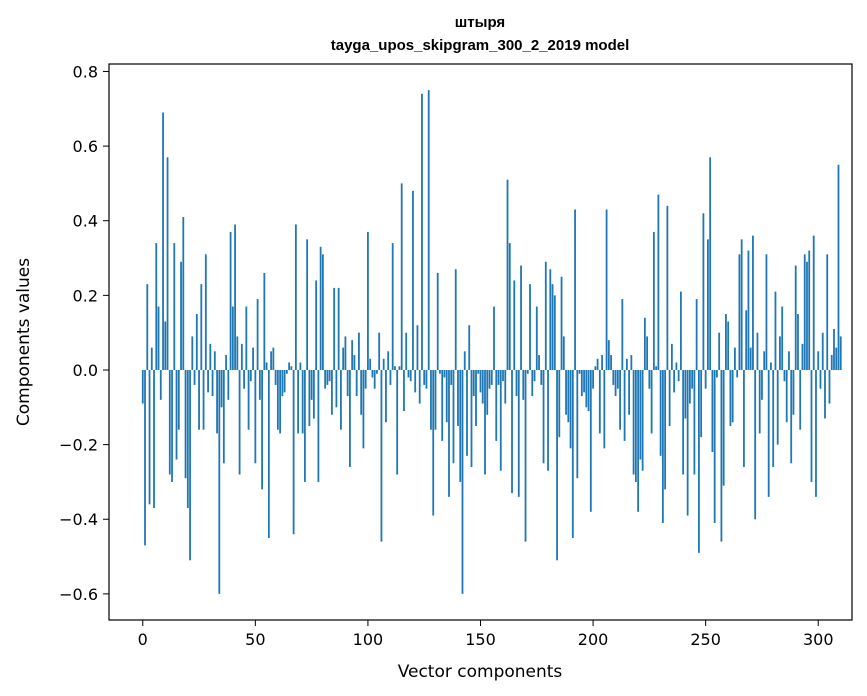  I want to click on y-tick-label: 0.4, so click(85, 221).